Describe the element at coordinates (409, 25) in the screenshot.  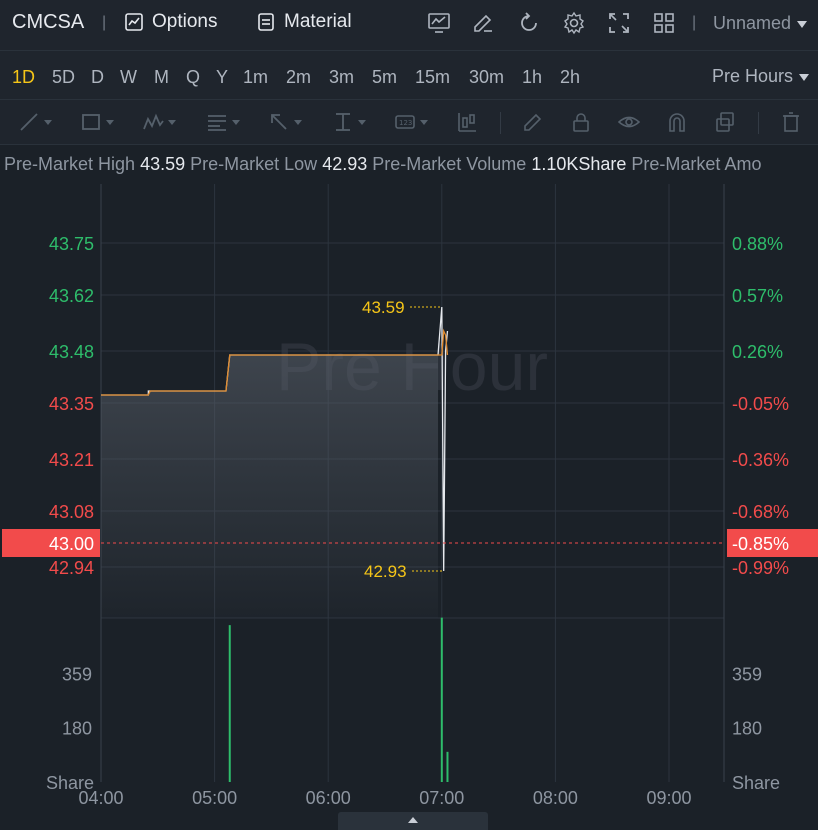
I see `top-toolbar: CMCSA | Options Material | Unnamed` at that location.